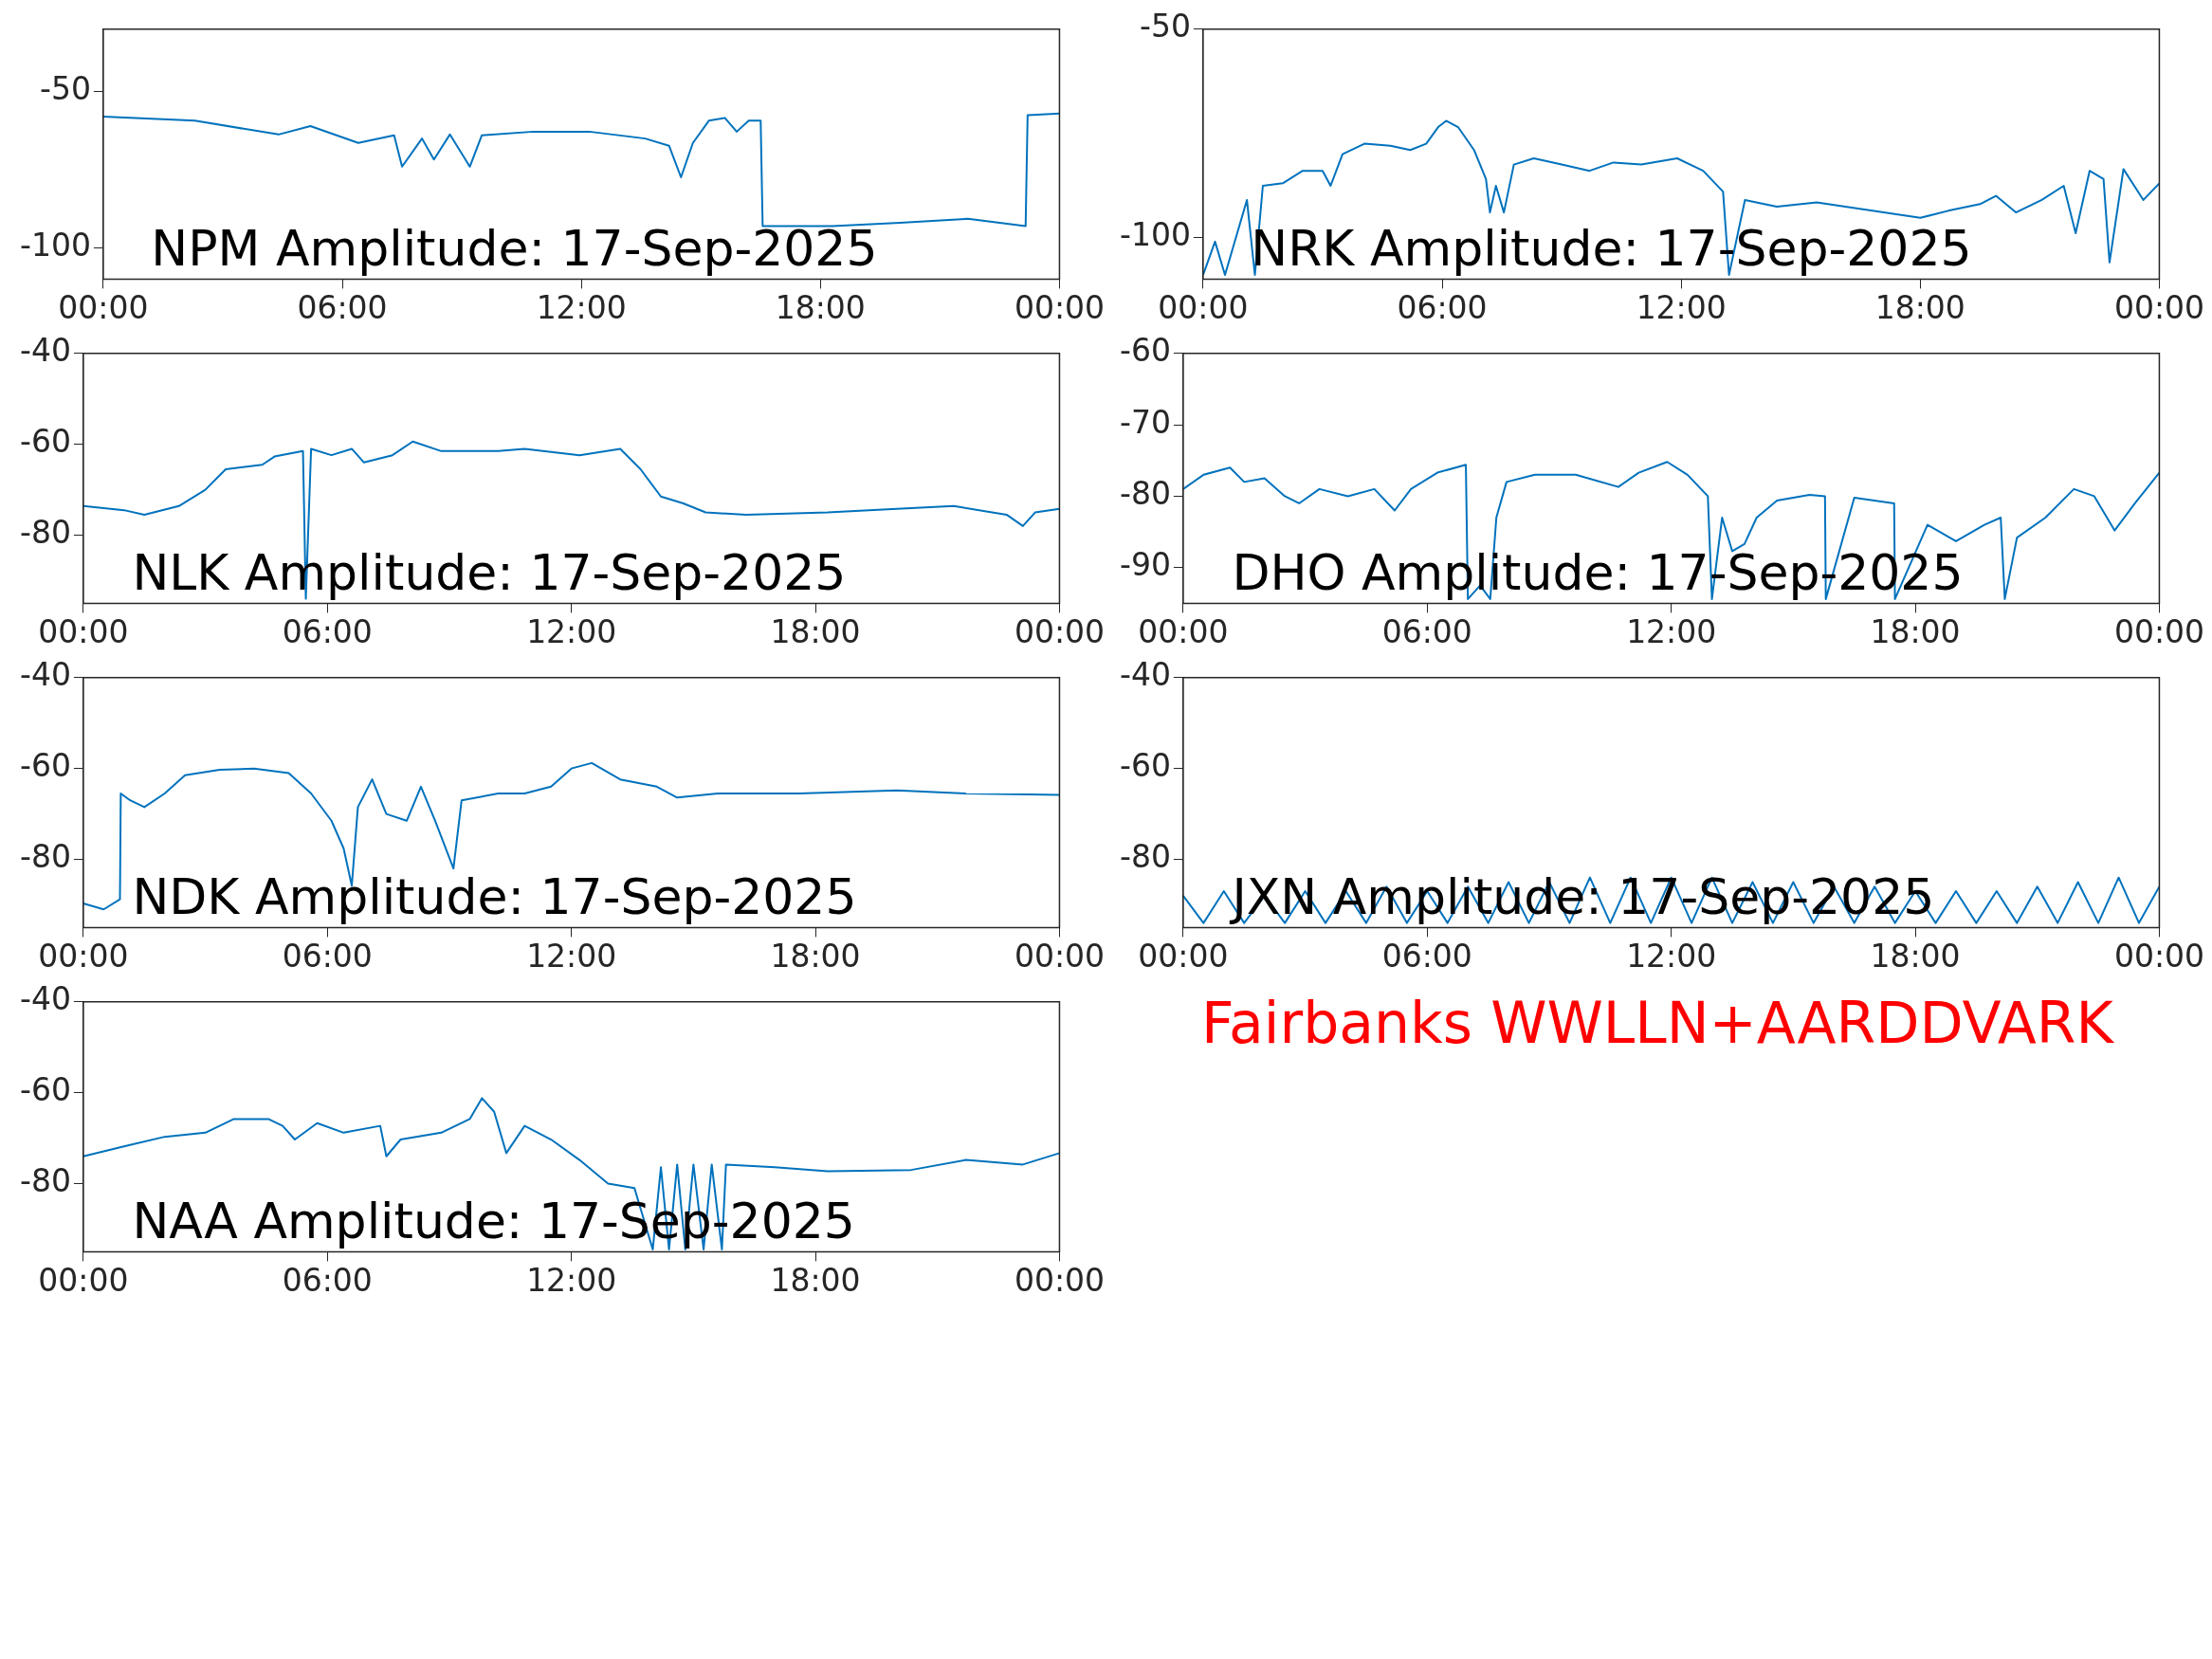 This screenshot has width=2212, height=1659. What do you see at coordinates (1145, 422) in the screenshot?
I see `y-tick-label: -70` at bounding box center [1145, 422].